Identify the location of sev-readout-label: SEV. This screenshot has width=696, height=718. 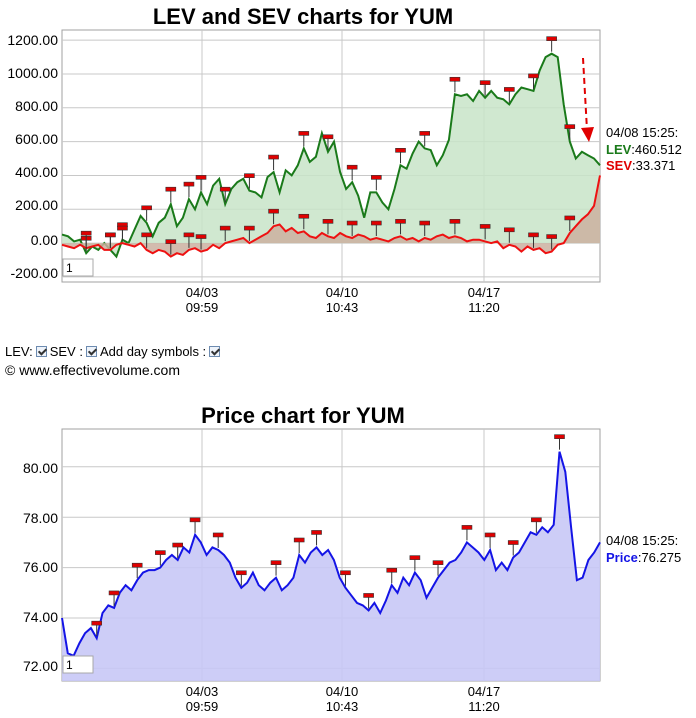
(619, 165).